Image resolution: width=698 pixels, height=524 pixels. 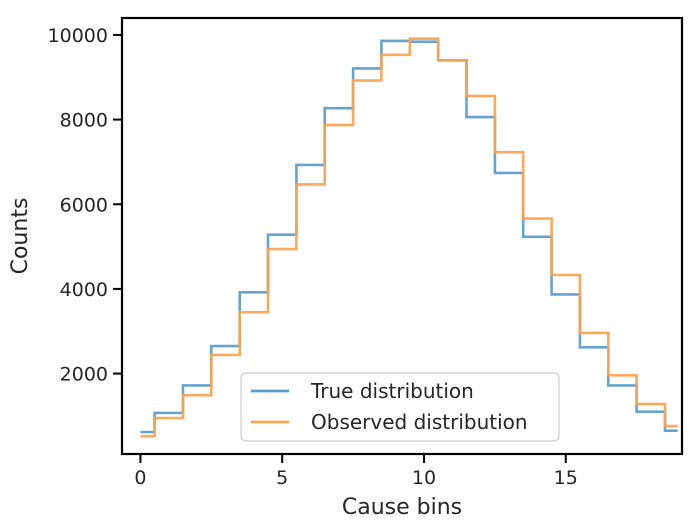 What do you see at coordinates (424, 478) in the screenshot?
I see `x-tick-label: 10` at bounding box center [424, 478].